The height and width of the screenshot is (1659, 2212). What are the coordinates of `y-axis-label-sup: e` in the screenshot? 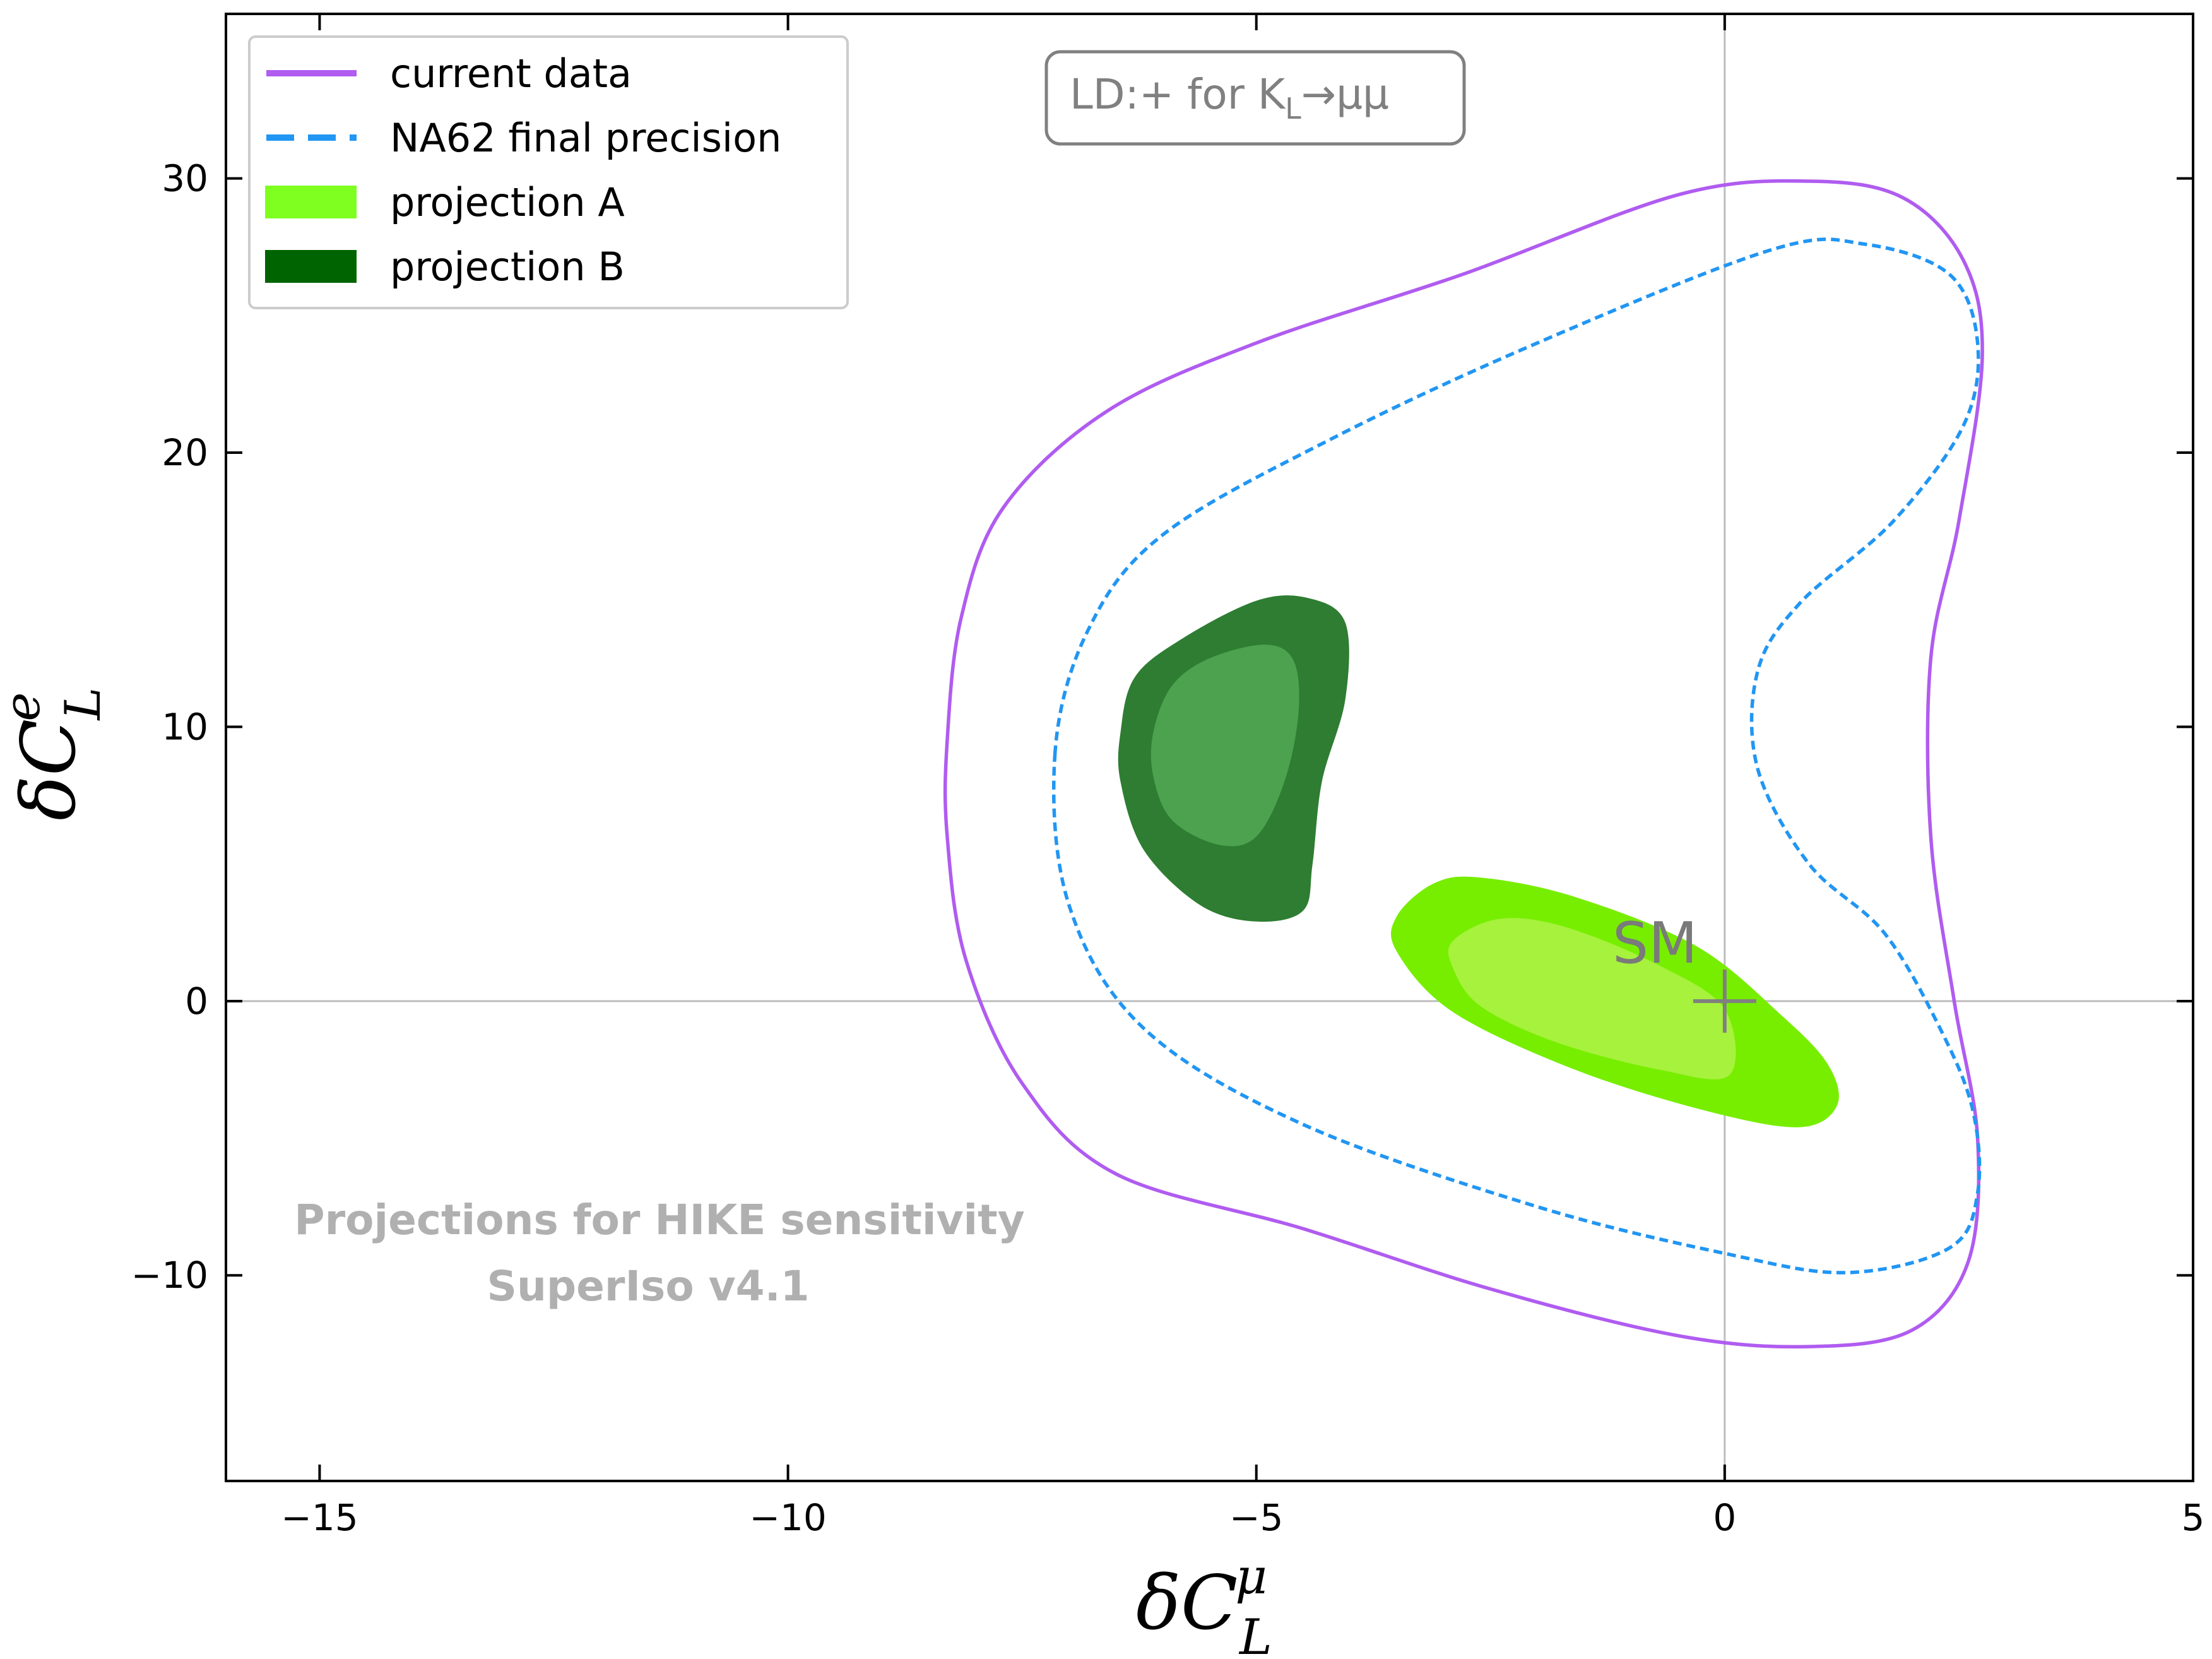 It's located at (25, 707).